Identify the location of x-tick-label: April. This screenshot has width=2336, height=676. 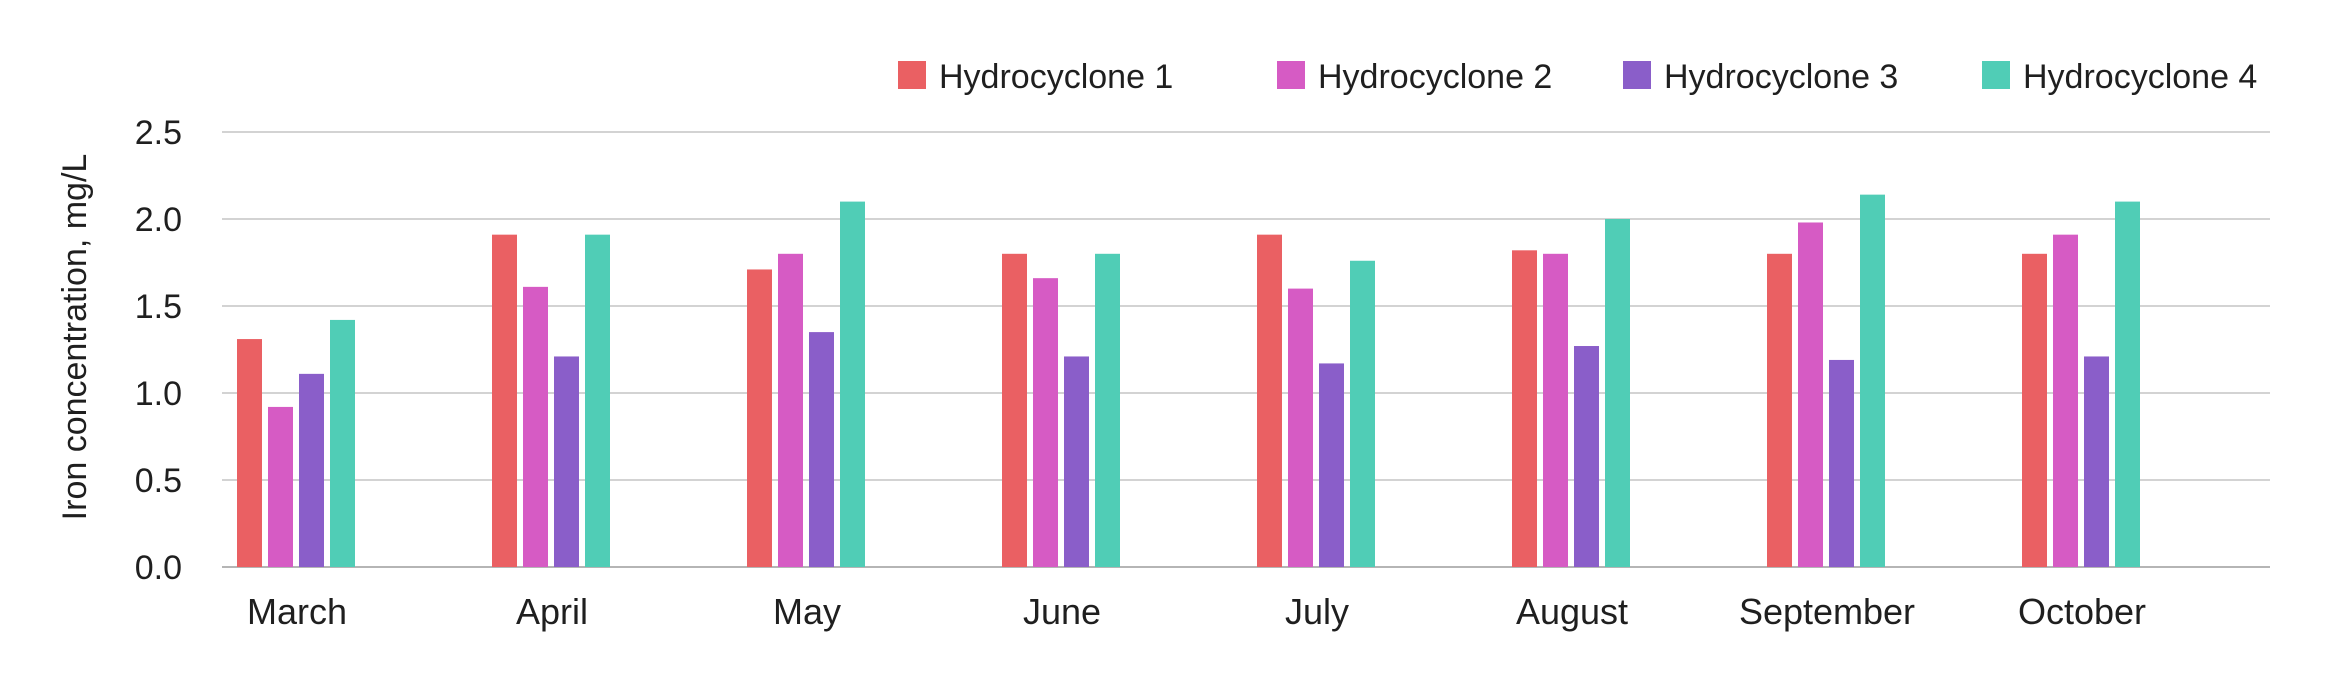
(552, 611).